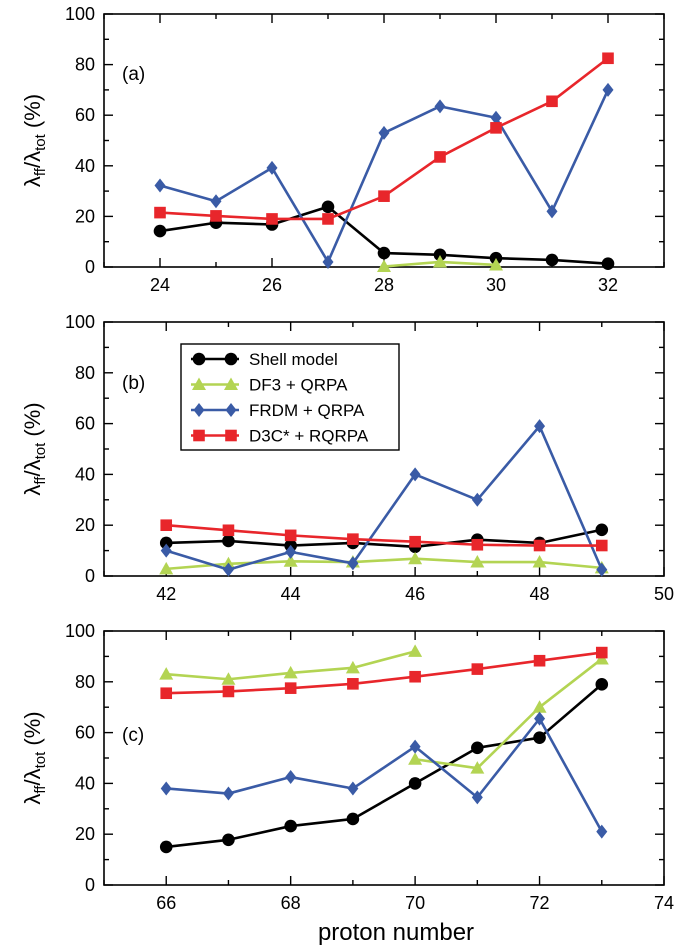 This screenshot has height=949, width=689. I want to click on y-tick-label: 0, so click(90, 885).